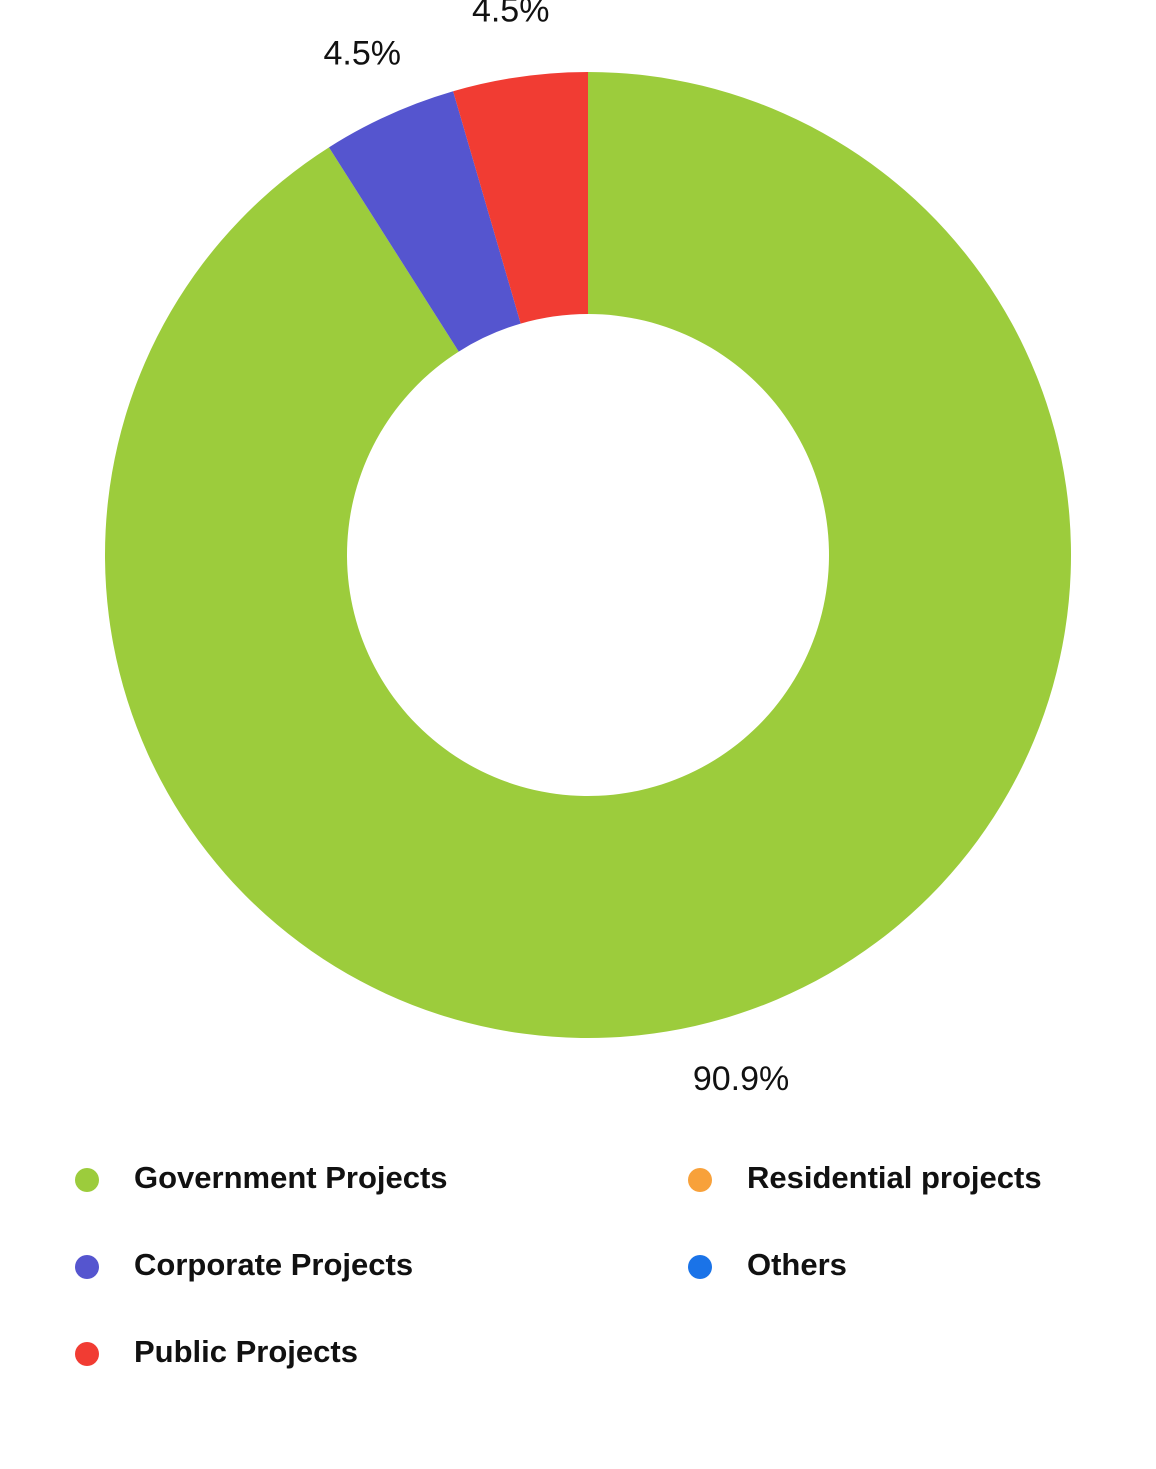 This screenshot has width=1156, height=1469. What do you see at coordinates (894, 1177) in the screenshot?
I see `legend-label: Residential projects` at bounding box center [894, 1177].